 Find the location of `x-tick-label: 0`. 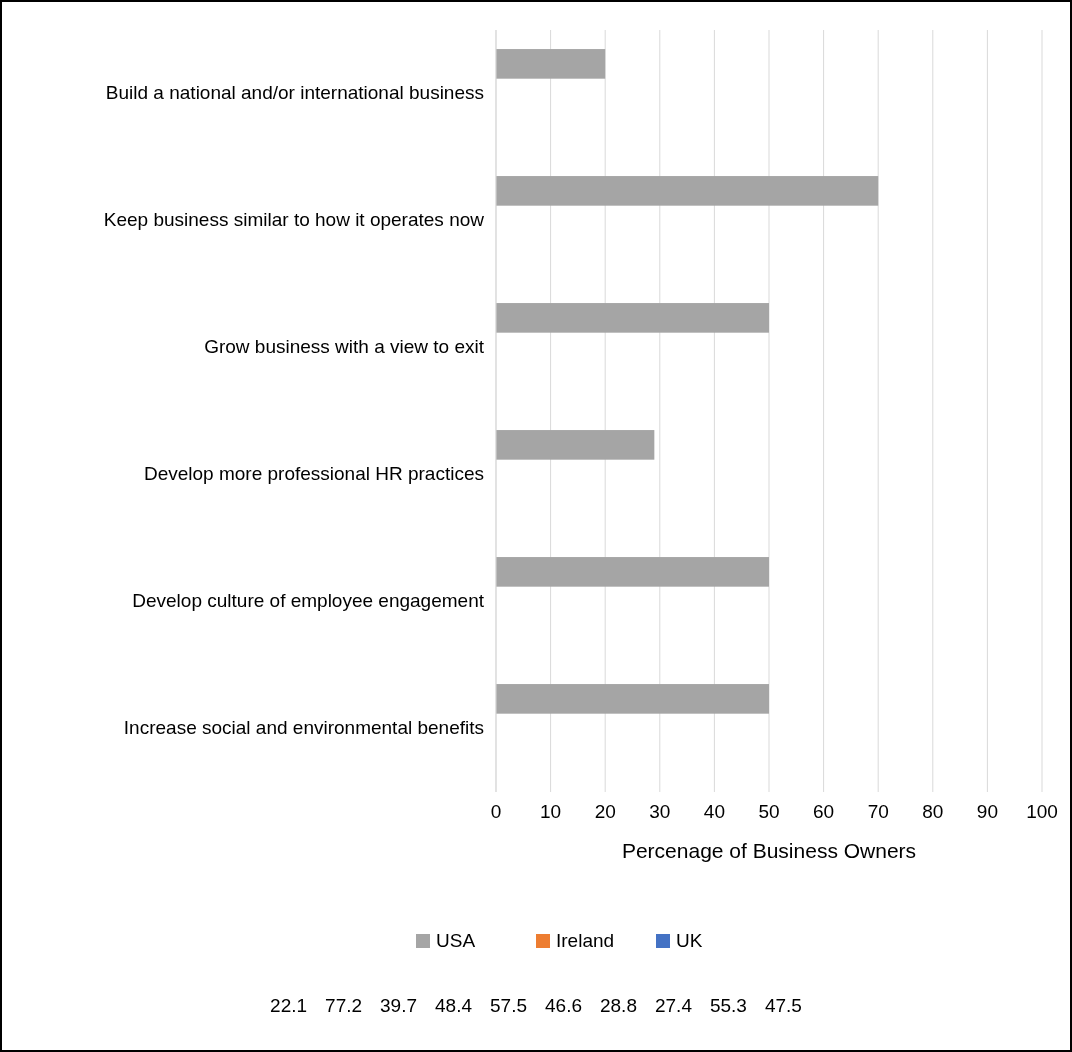

x-tick-label: 0 is located at coordinates (496, 811).